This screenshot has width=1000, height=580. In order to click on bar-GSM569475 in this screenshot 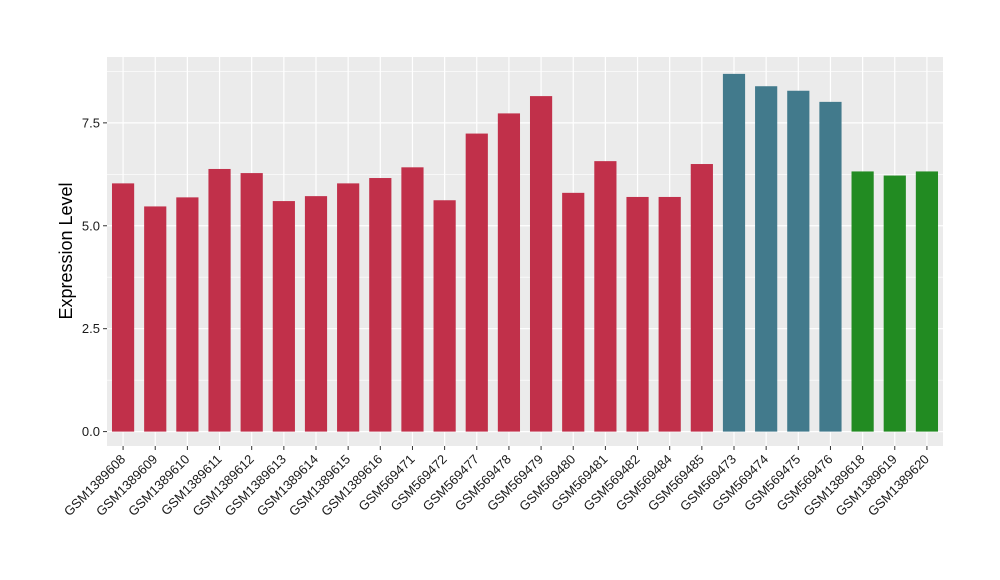, I will do `click(798, 261)`.